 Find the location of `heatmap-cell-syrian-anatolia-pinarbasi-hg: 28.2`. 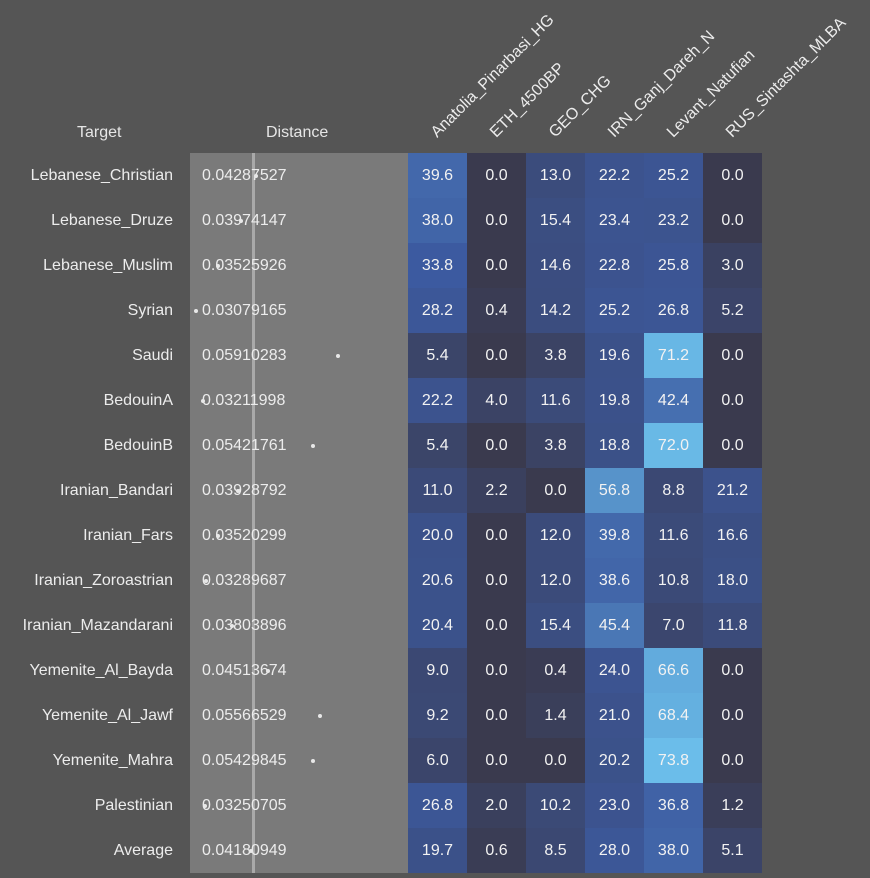

heatmap-cell-syrian-anatolia-pinarbasi-hg: 28.2 is located at coordinates (437, 310).